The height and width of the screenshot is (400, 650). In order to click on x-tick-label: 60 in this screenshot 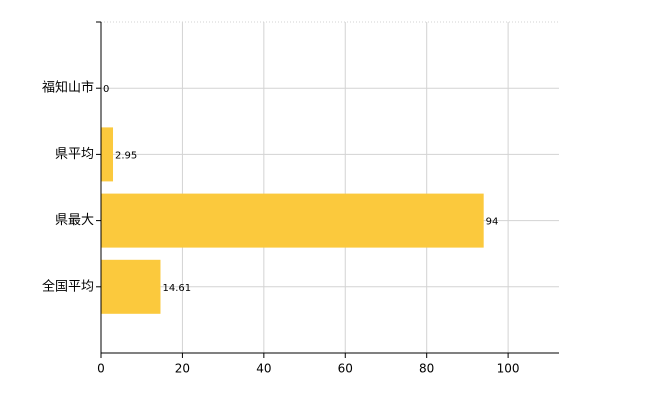, I will do `click(345, 369)`.